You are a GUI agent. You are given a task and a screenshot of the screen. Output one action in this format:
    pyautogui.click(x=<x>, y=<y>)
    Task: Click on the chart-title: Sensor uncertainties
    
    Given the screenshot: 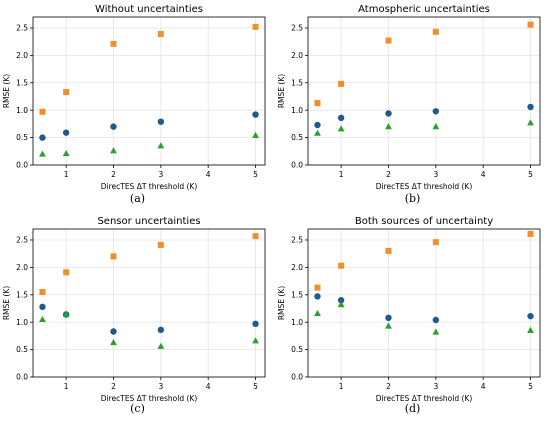 What is the action you would take?
    pyautogui.click(x=148, y=221)
    